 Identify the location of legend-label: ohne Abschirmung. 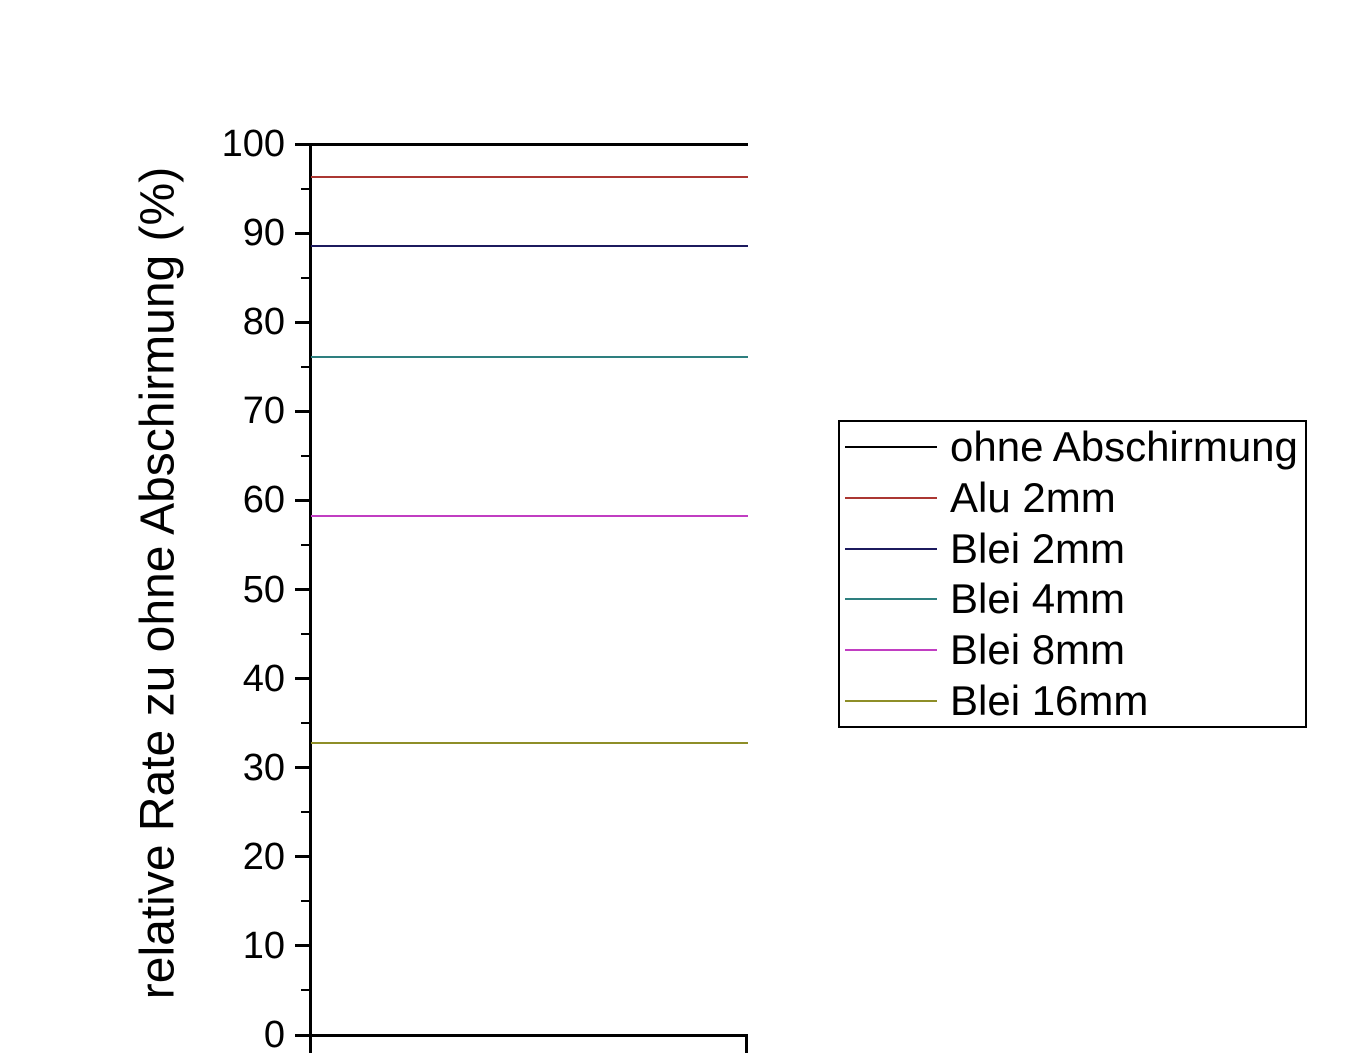
(1124, 447).